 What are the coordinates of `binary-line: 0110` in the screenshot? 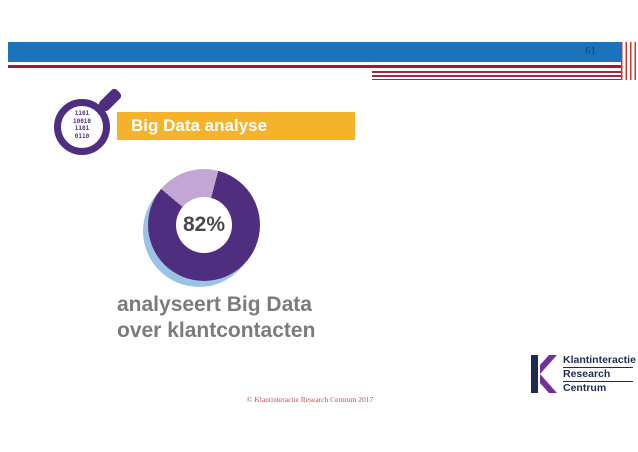 It's located at (82, 136).